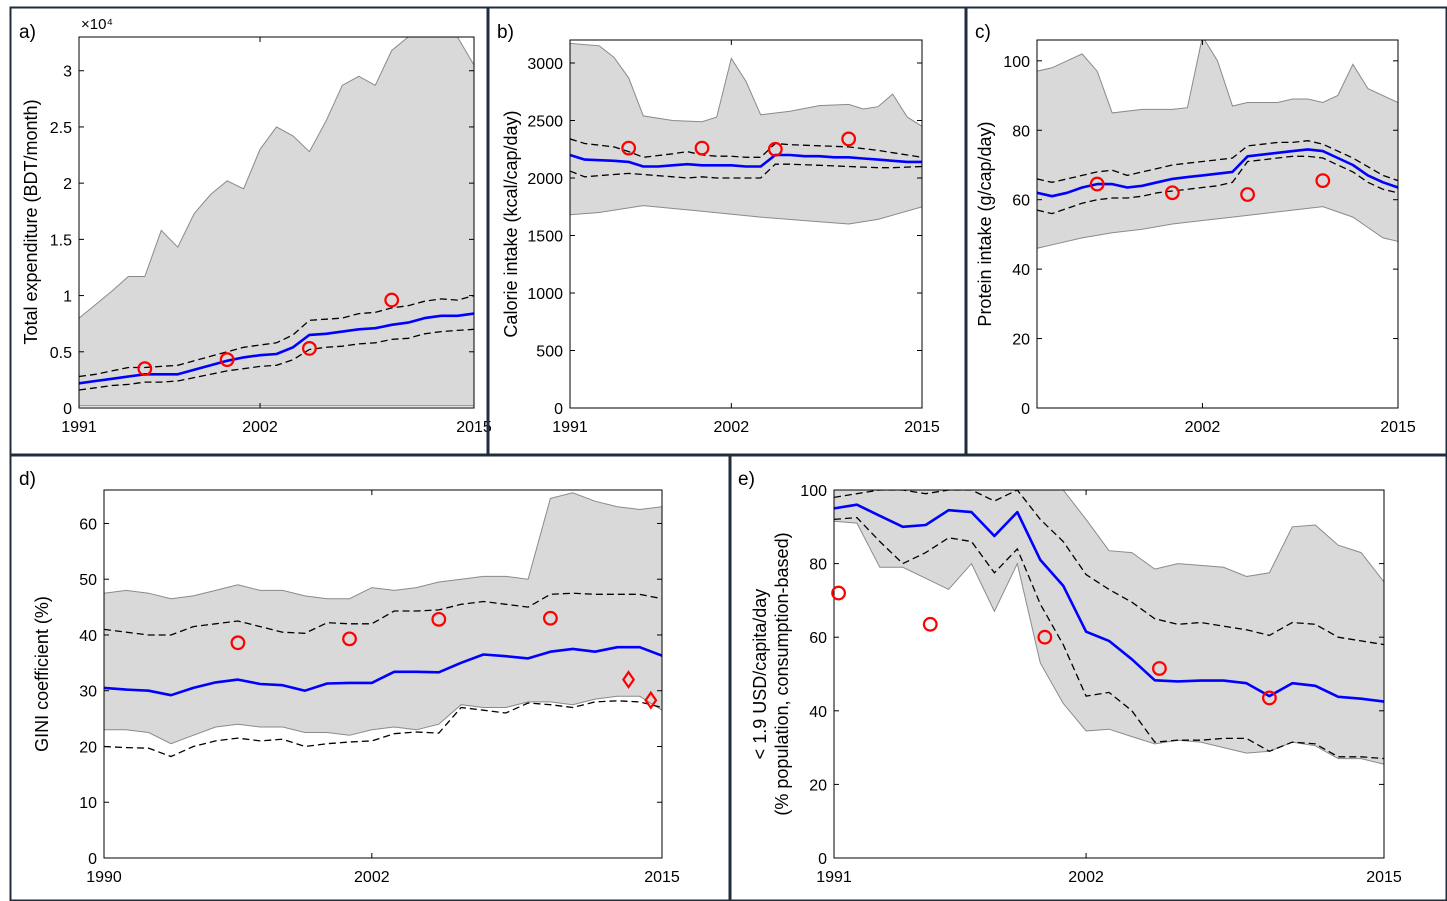 The image size is (1447, 901). I want to click on y-tick-label: 10, so click(88, 803).